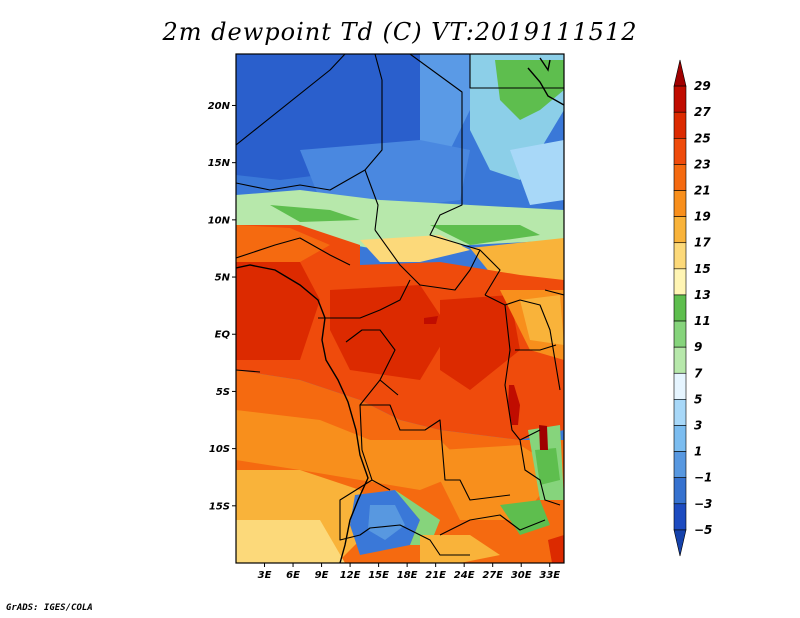 The width and height of the screenshot is (800, 618). Describe the element at coordinates (692, 308) in the screenshot. I see `colorbar: 29 27 25 23 21 19 17 15 13 11 9 7 5 3 1 −1 −3 −5` at that location.